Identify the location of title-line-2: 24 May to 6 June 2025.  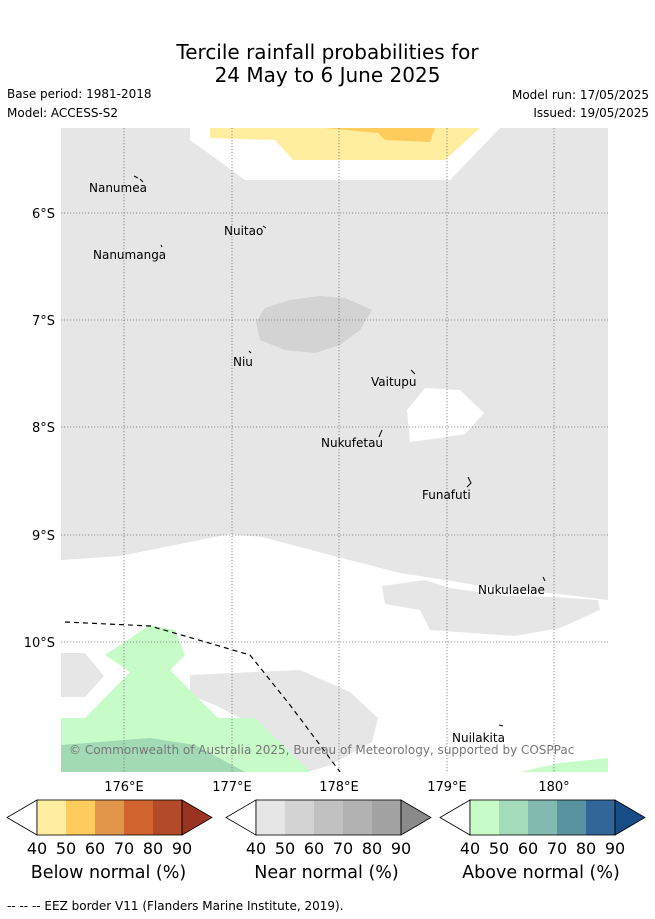
(327, 75).